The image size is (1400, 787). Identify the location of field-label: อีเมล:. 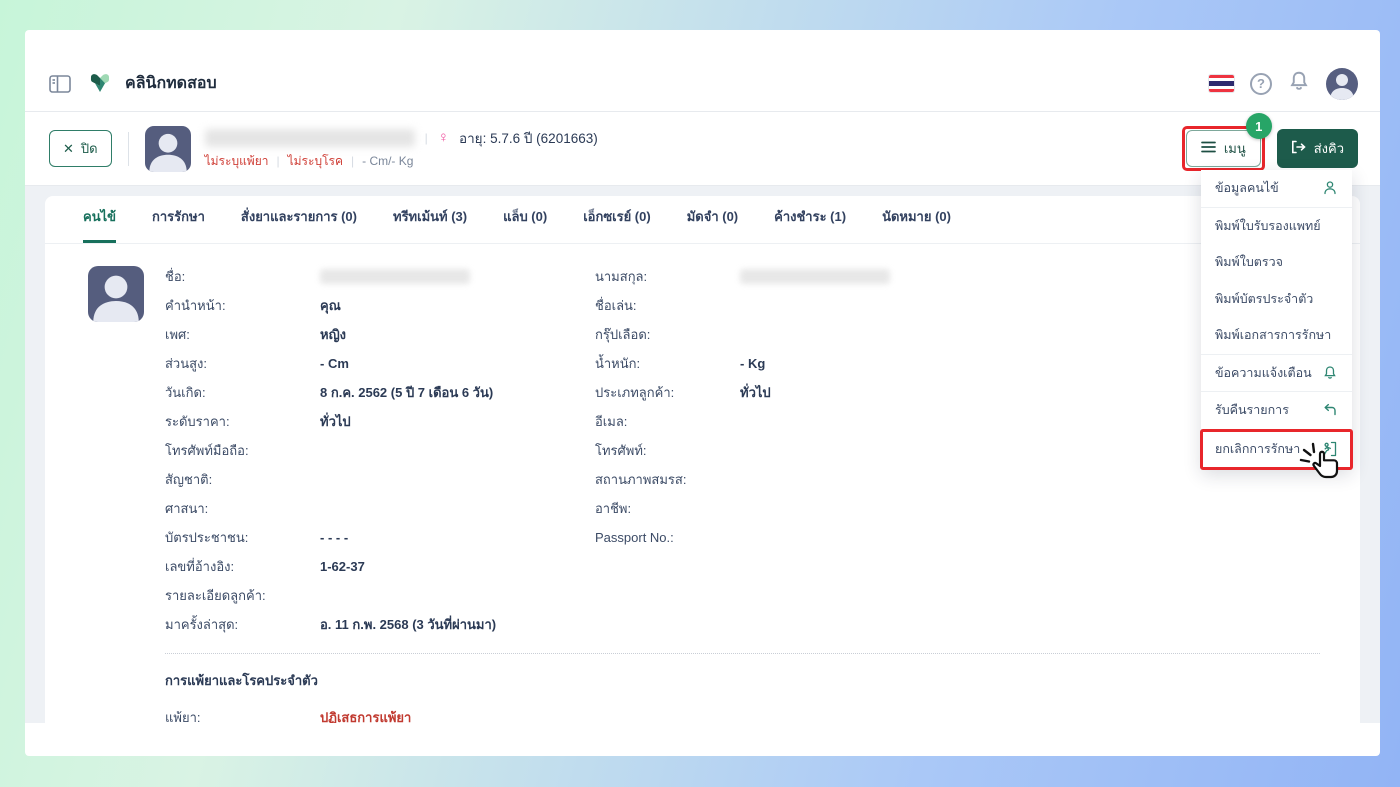
(611, 421).